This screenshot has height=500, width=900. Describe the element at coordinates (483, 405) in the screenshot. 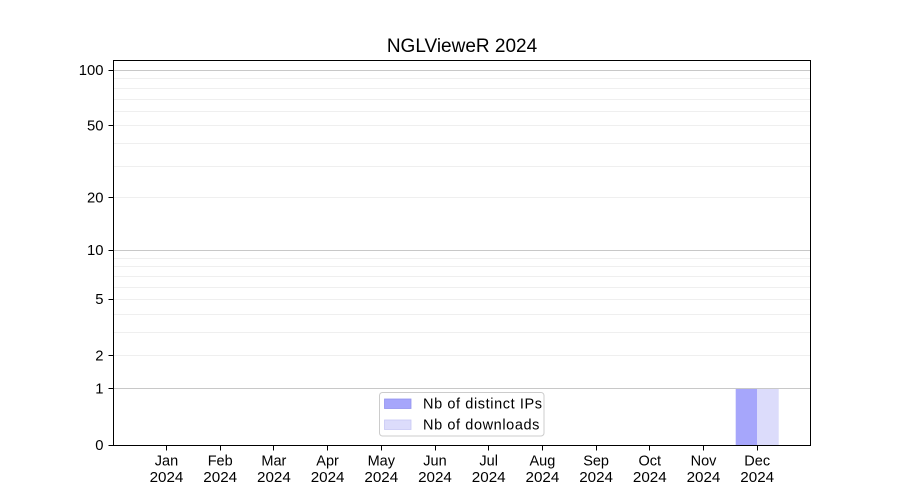

I see `svg-text: Nb of distinct IPs` at that location.